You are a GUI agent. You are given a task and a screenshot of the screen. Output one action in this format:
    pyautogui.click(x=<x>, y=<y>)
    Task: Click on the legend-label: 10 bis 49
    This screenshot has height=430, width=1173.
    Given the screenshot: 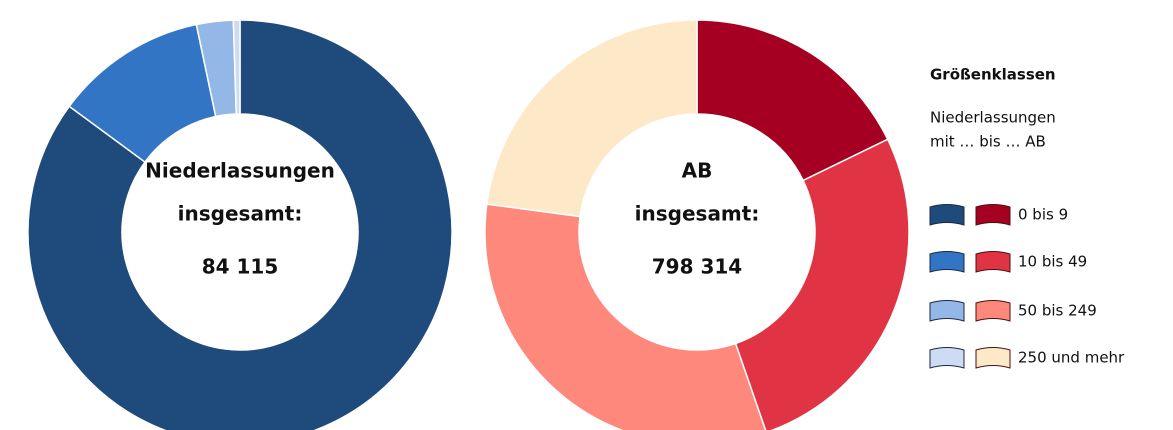 What is the action you would take?
    pyautogui.click(x=1052, y=262)
    